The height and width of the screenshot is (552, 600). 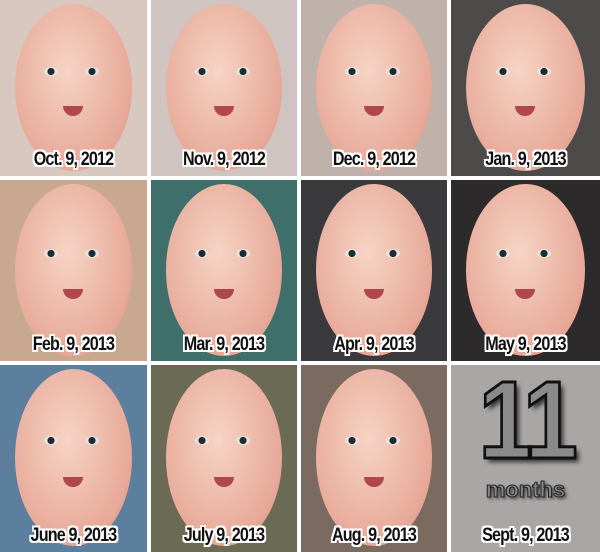 I want to click on baby-photo: Aug. 9, 2013, so click(x=374, y=458).